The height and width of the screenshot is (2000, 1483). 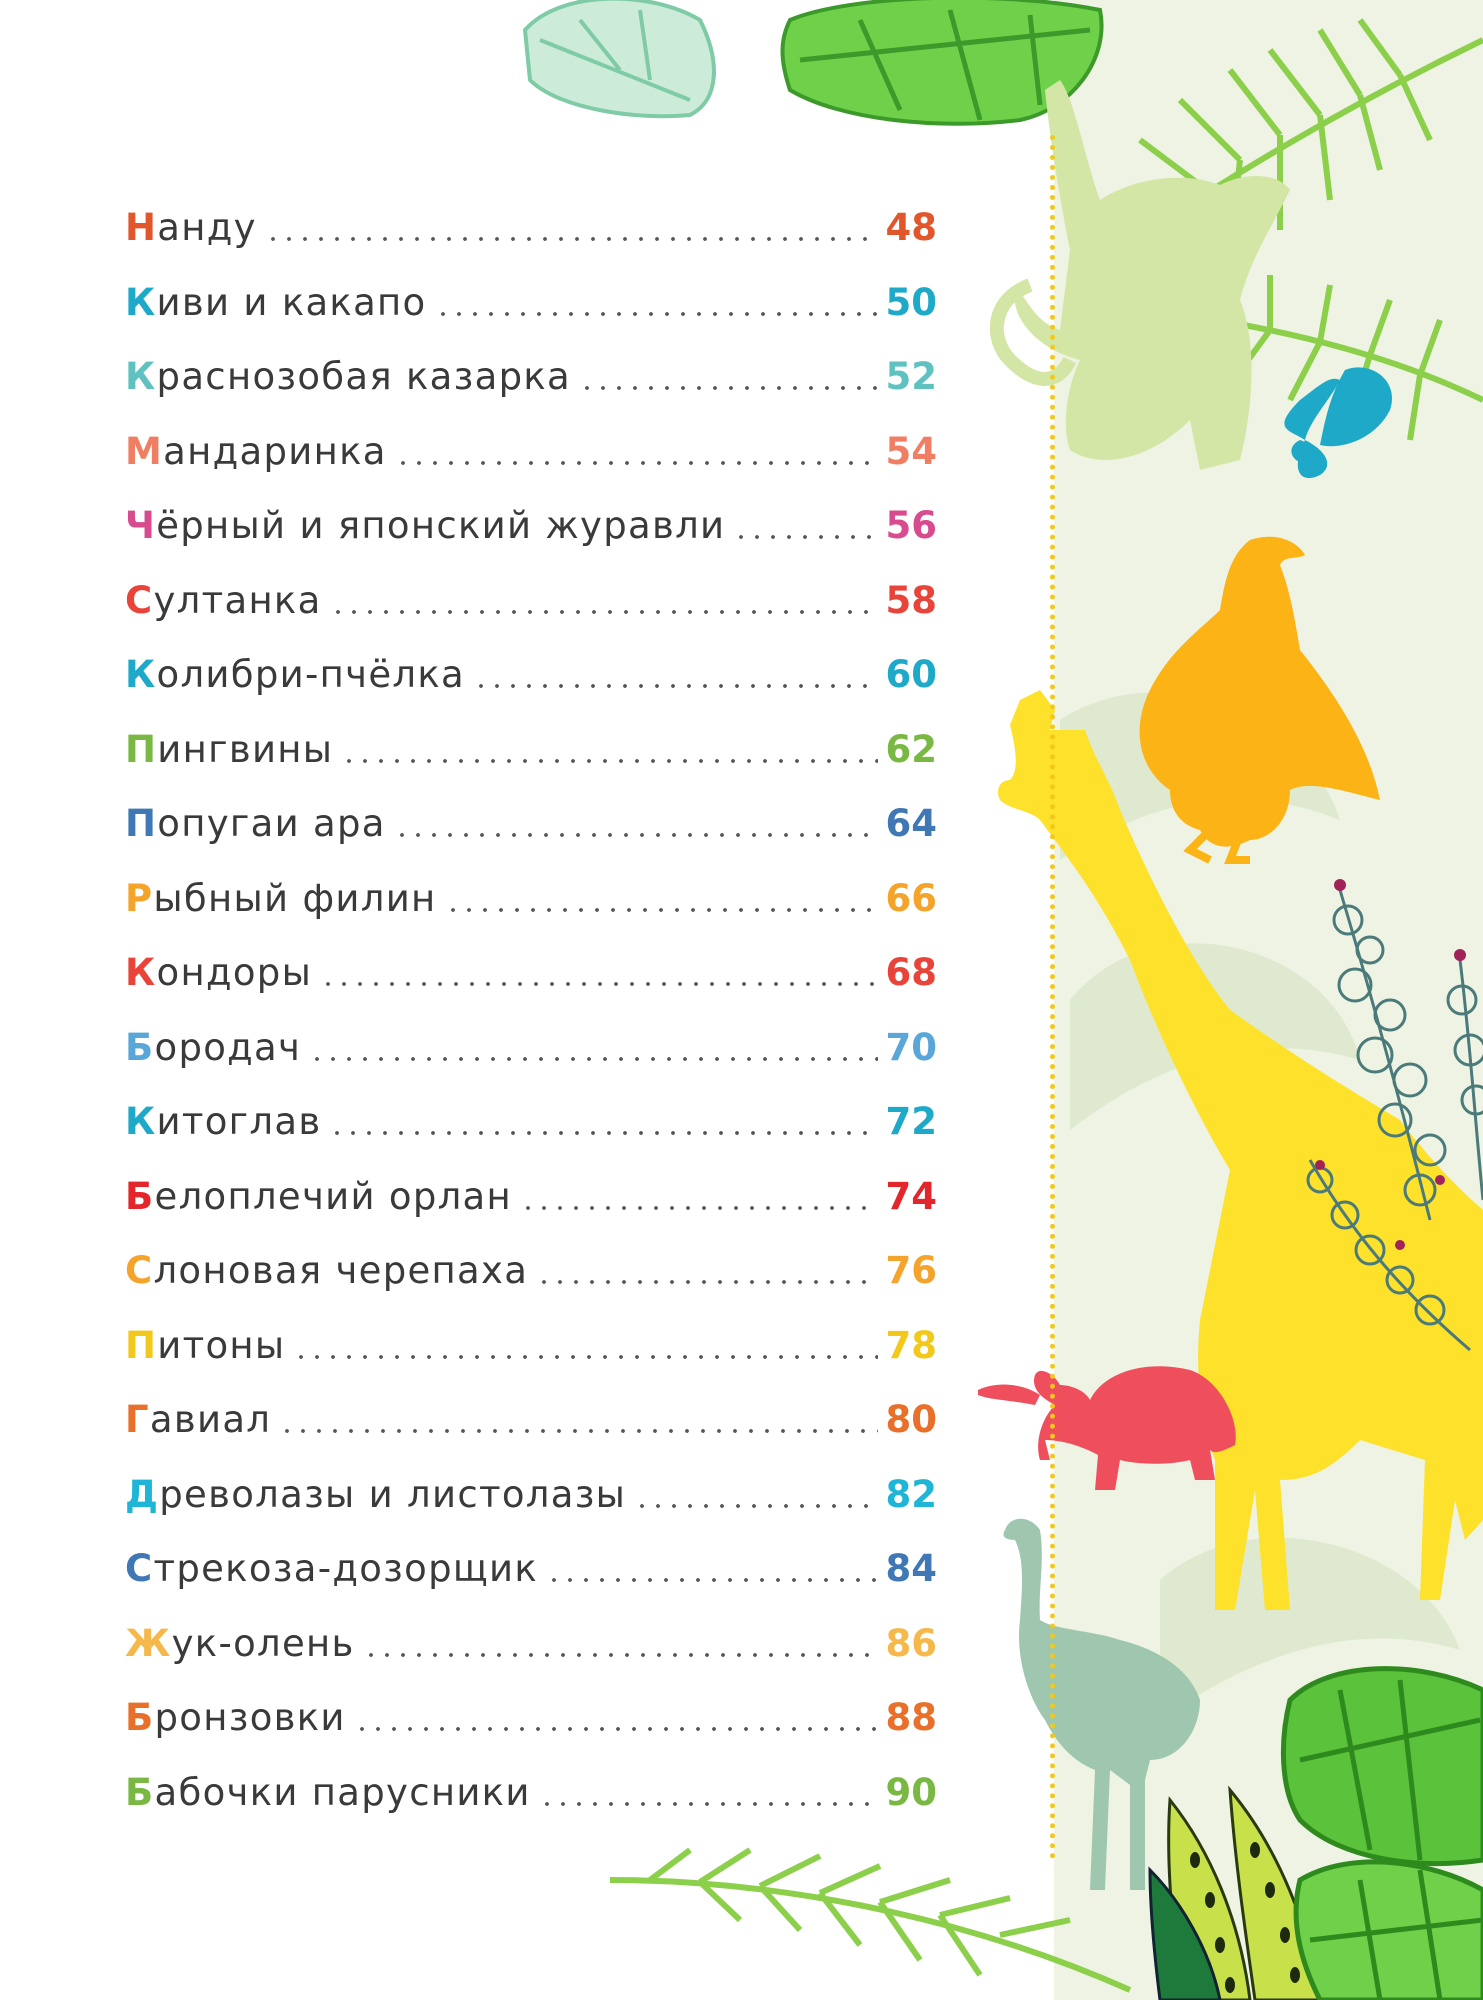 I want to click on toc-entry: Древолазы и листолазы 82, so click(x=531, y=1487).